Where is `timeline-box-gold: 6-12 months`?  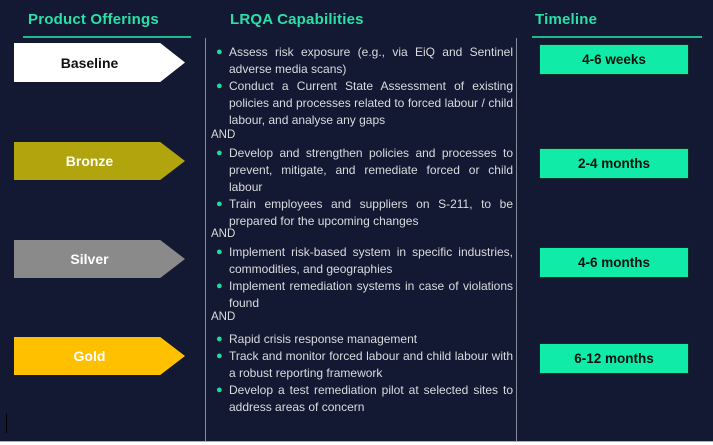
timeline-box-gold: 6-12 months is located at coordinates (614, 358).